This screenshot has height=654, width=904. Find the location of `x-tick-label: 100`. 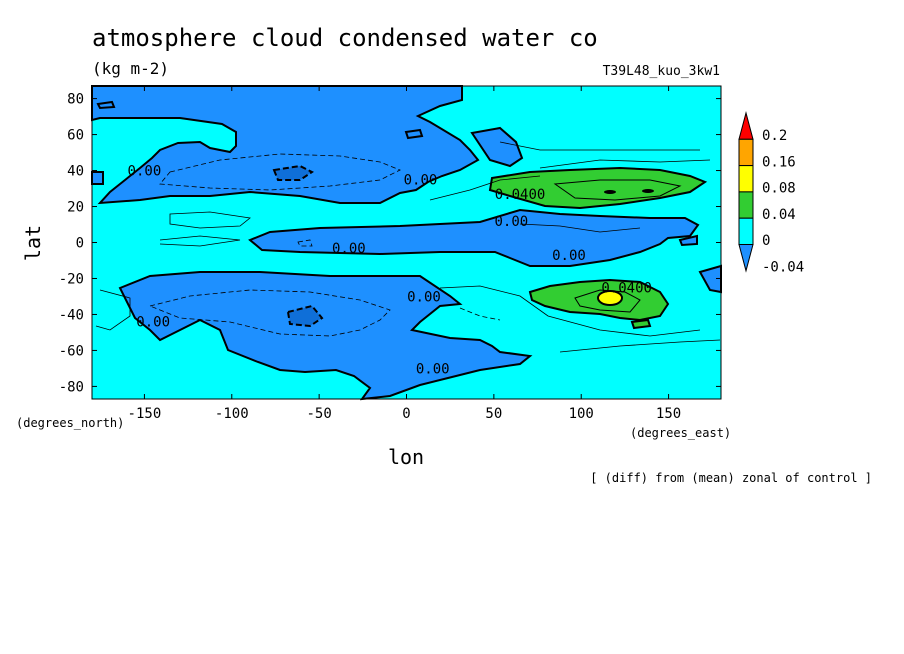

x-tick-label: 100 is located at coordinates (581, 414).